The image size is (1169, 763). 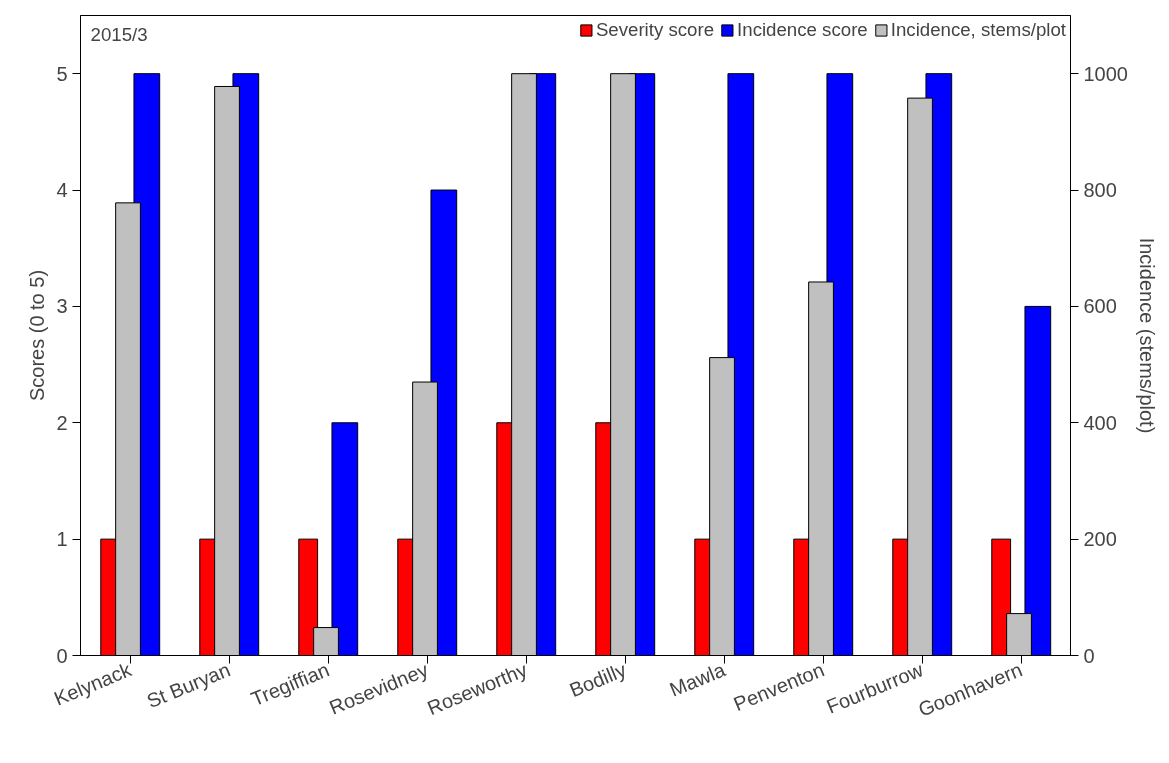 What do you see at coordinates (655, 30) in the screenshot?
I see `legend-label: Severity score` at bounding box center [655, 30].